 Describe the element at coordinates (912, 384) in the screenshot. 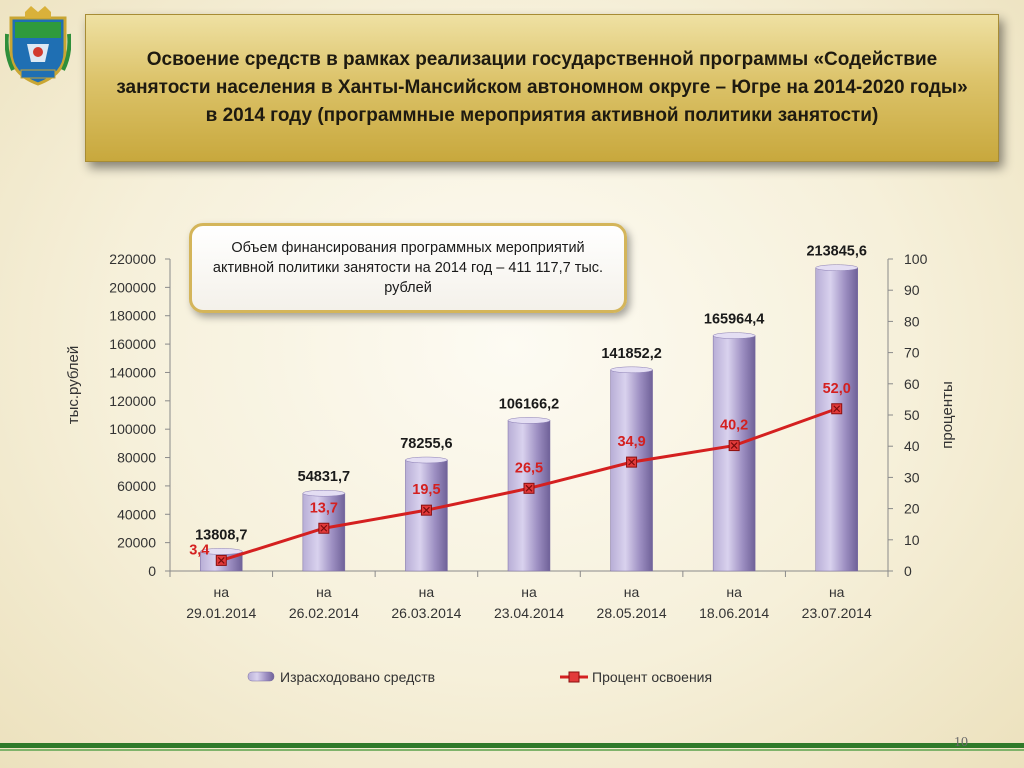

I see `y-tick-label-right: 60` at that location.